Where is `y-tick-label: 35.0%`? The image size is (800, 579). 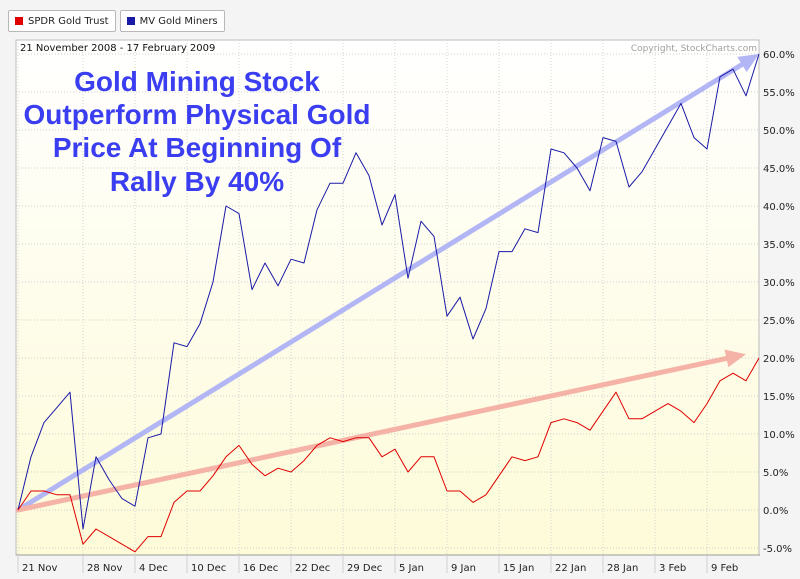
y-tick-label: 35.0% is located at coordinates (779, 245).